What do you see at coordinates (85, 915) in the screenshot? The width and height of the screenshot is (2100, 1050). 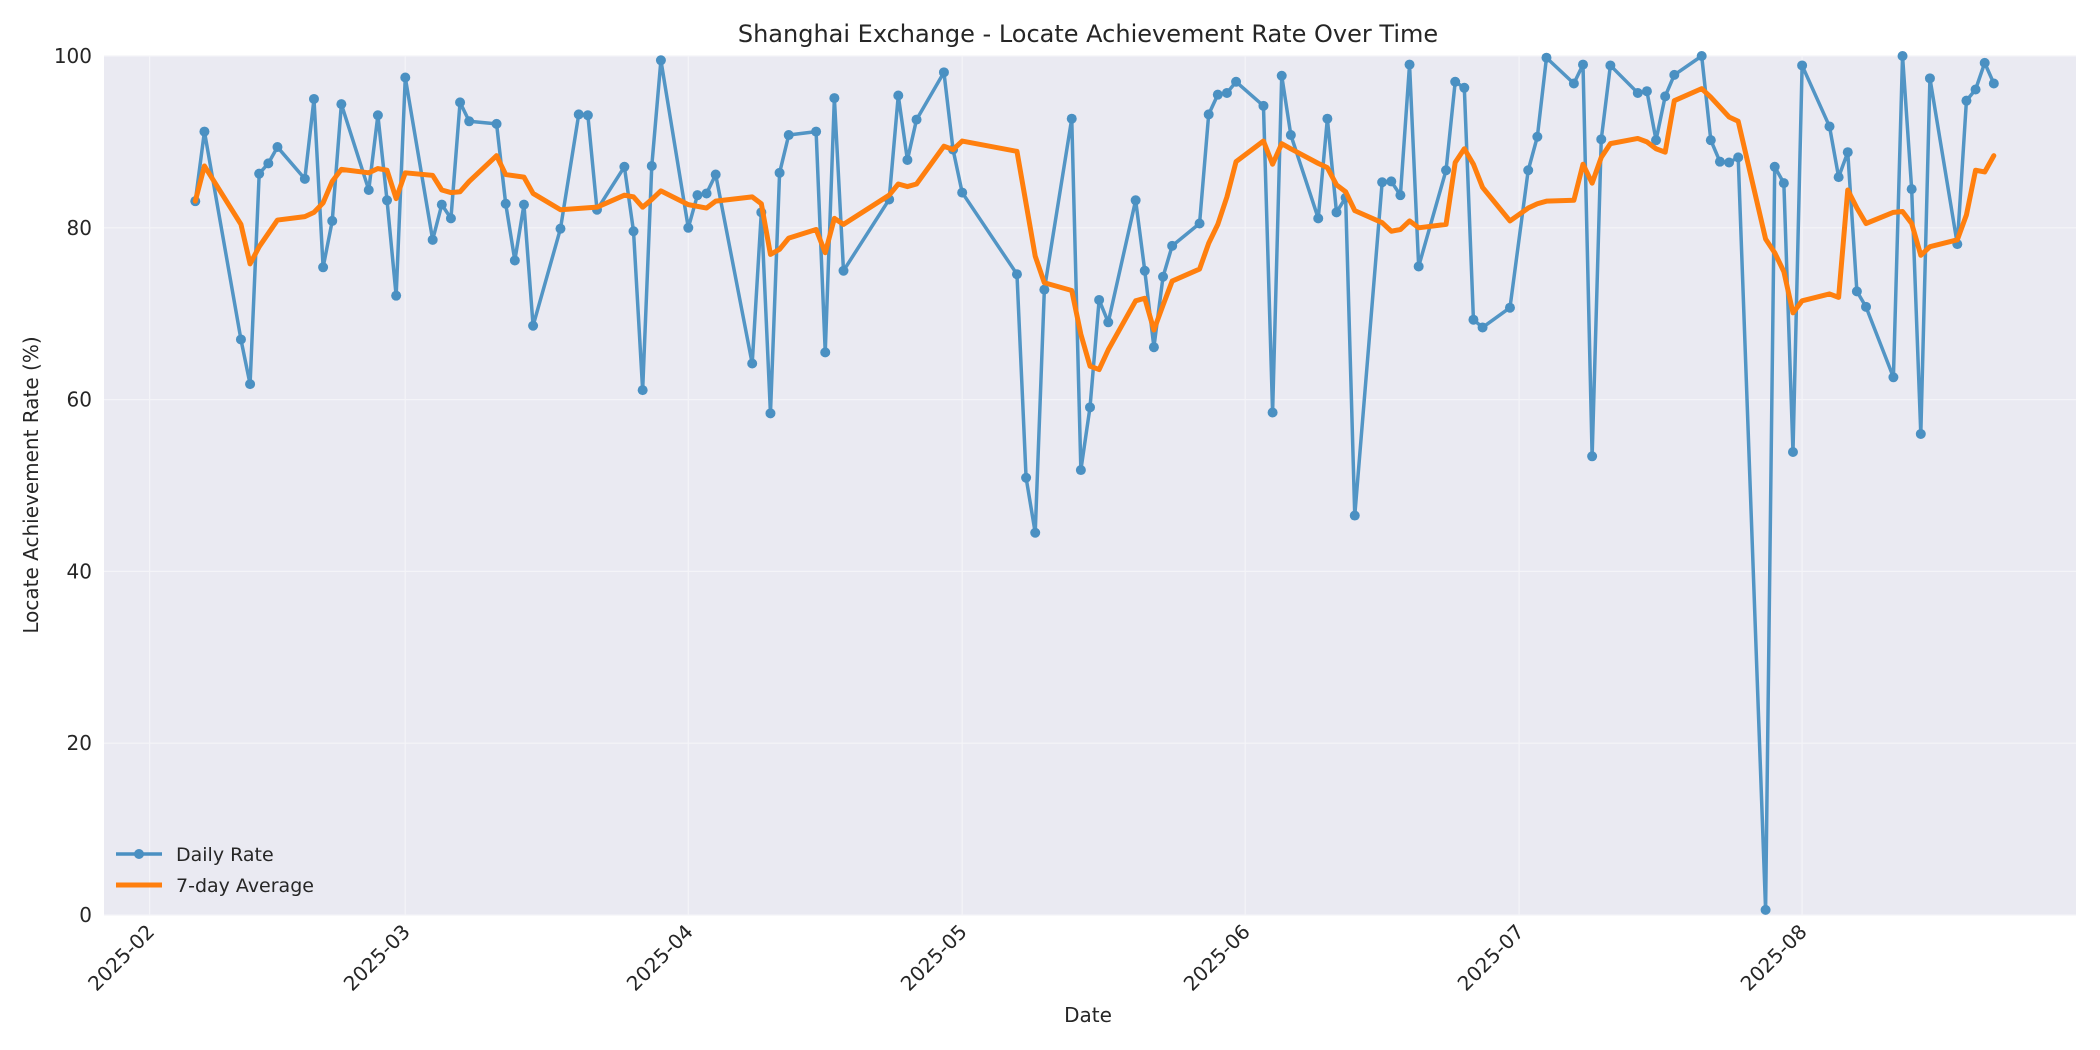 I see `y-tick-label: 0` at bounding box center [85, 915].